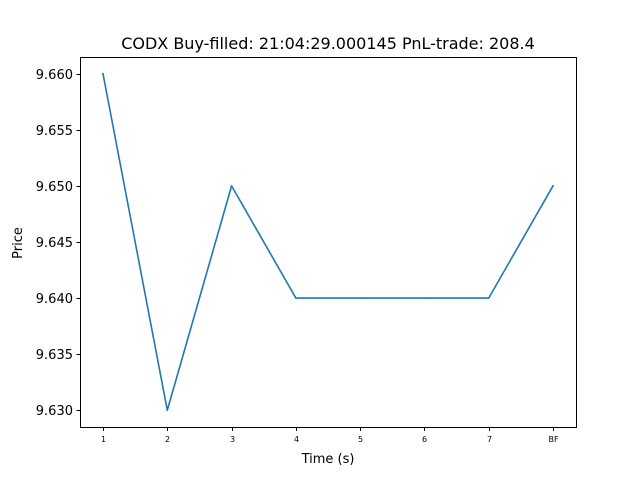 This screenshot has height=480, width=640. Describe the element at coordinates (54, 355) in the screenshot. I see `y-tick-label: 9.635` at that location.